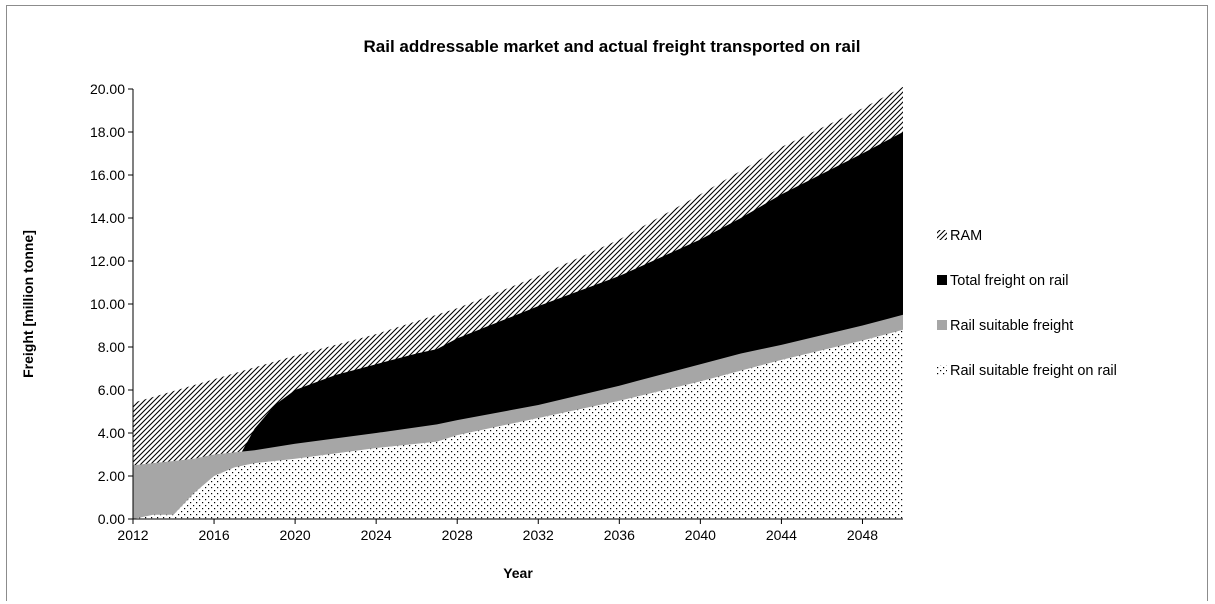 The width and height of the screenshot is (1215, 604). What do you see at coordinates (538, 535) in the screenshot?
I see `x-tick-label: 2032` at bounding box center [538, 535].